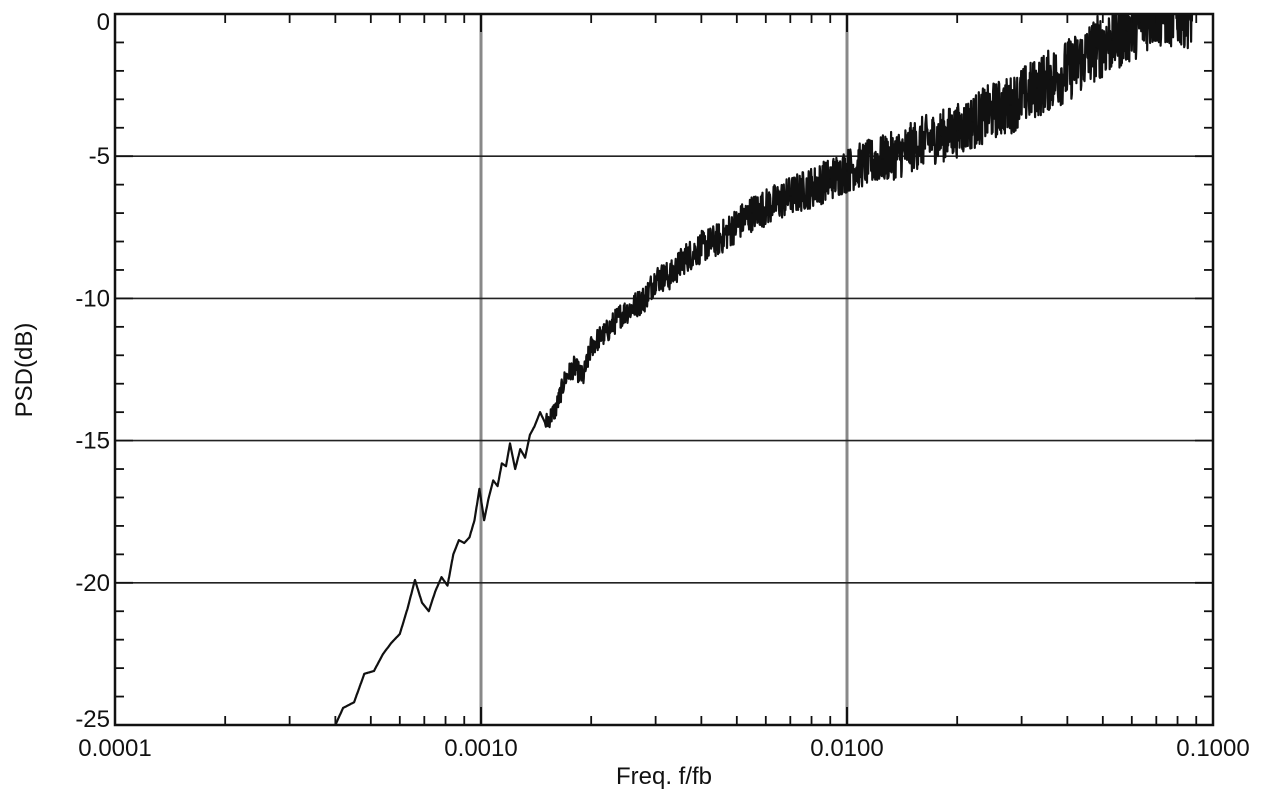 The image size is (1274, 799). Describe the element at coordinates (92, 441) in the screenshot. I see `y-tick-label: -15` at that location.